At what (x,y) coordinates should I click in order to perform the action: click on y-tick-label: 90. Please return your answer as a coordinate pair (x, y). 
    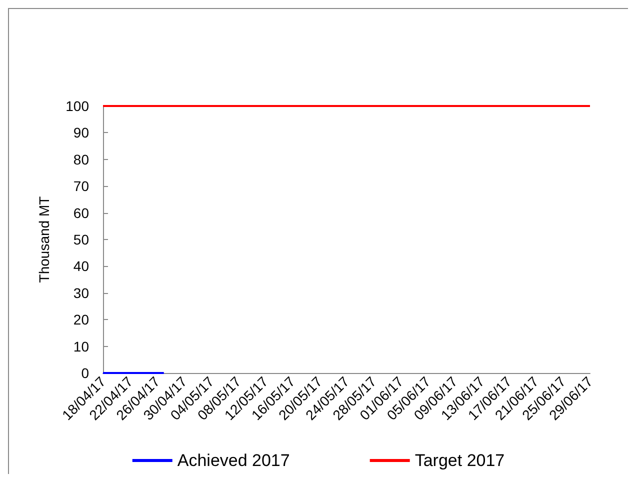
    Looking at the image, I should click on (81, 132).